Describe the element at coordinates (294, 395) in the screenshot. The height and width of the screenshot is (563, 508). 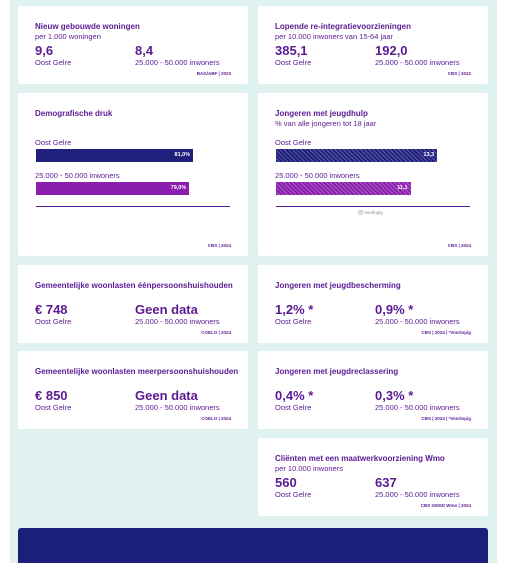
I see `stat-value: 0,4% *` at that location.